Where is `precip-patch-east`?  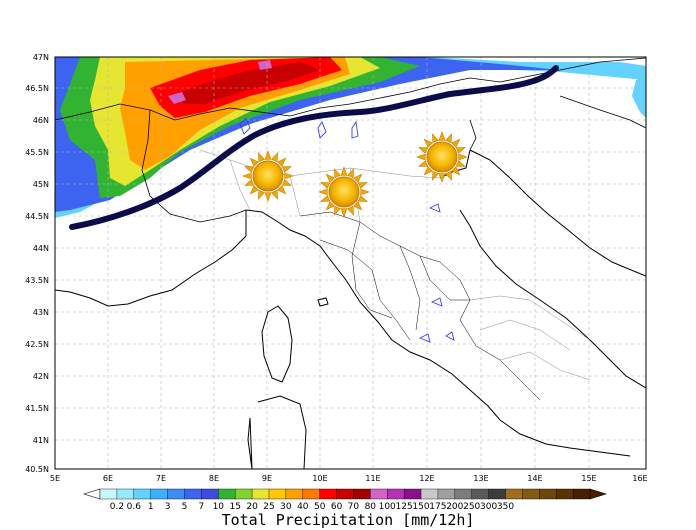 precip-patch-east is located at coordinates (639, 96).